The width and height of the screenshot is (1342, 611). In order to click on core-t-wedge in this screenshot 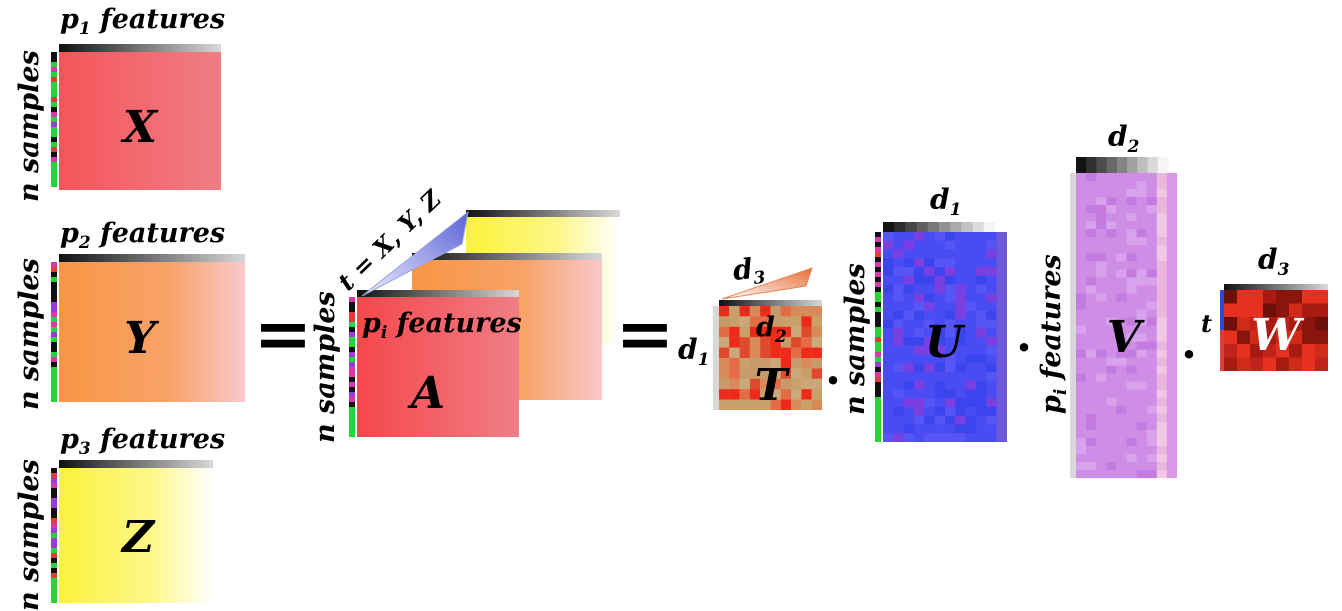, I will do `click(767, 283)`.